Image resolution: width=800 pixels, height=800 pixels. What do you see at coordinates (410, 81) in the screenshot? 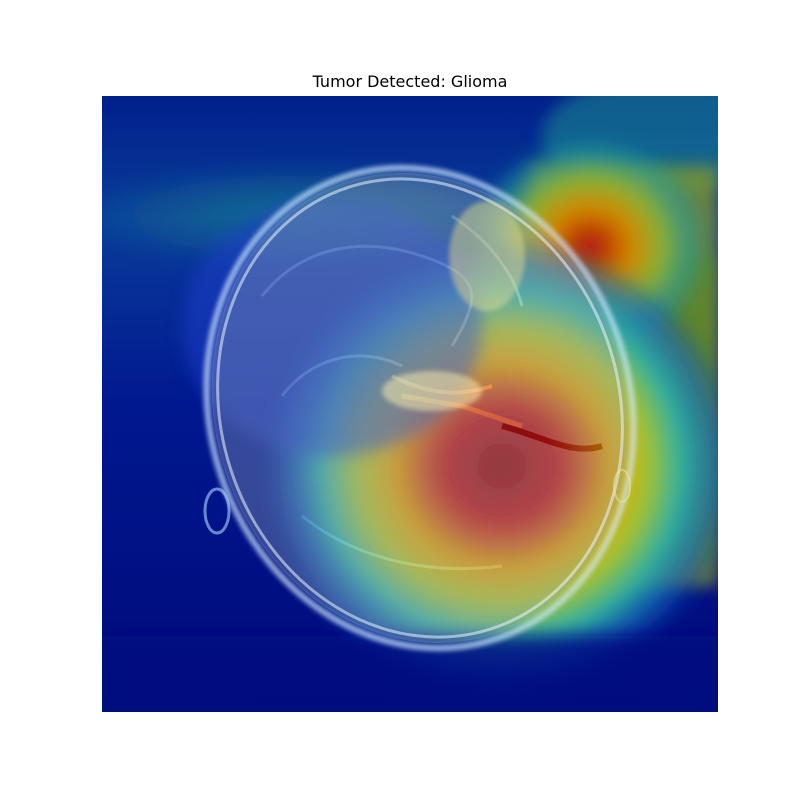
I see `figure-title: Tumor Detected: Glioma` at bounding box center [410, 81].